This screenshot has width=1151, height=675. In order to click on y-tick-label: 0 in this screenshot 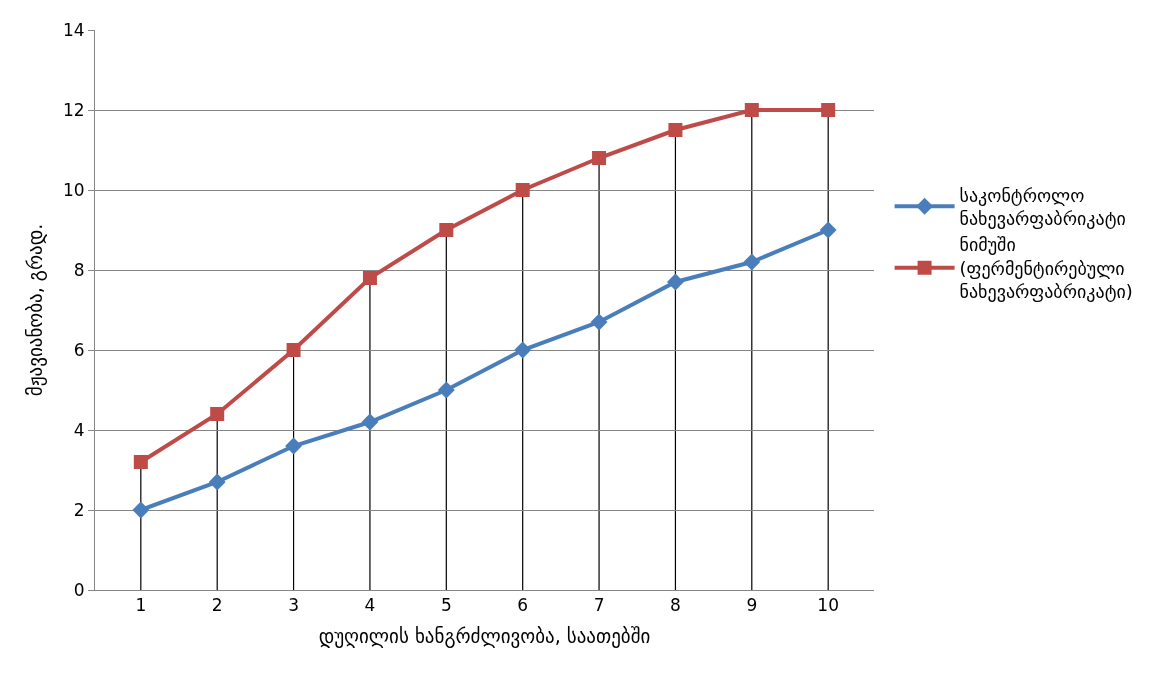, I will do `click(79, 589)`.